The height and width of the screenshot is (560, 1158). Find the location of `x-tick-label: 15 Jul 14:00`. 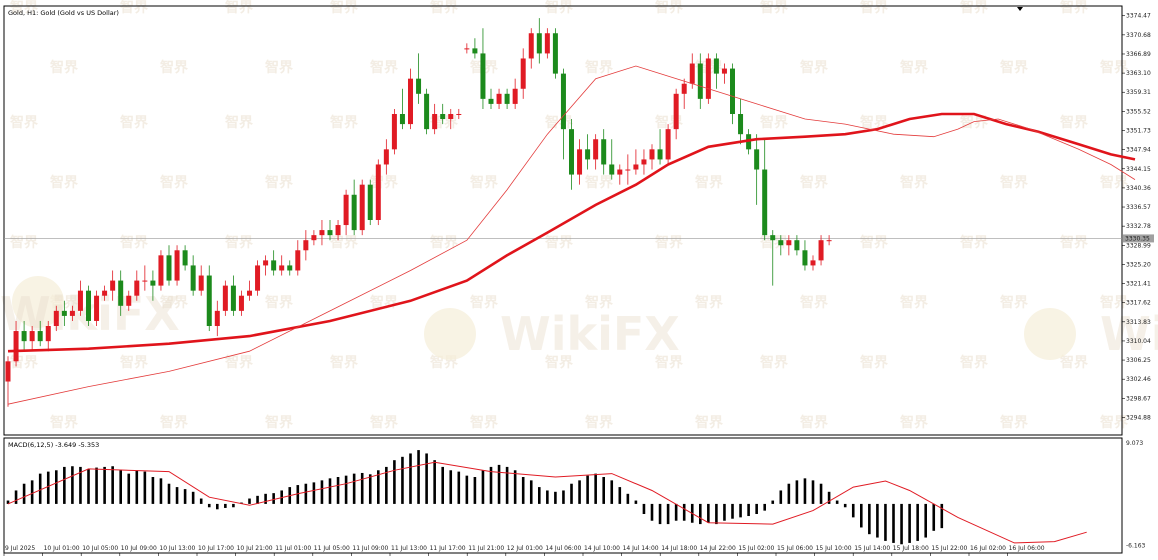

x-tick-label: 15 Jul 14:00 is located at coordinates (872, 548).